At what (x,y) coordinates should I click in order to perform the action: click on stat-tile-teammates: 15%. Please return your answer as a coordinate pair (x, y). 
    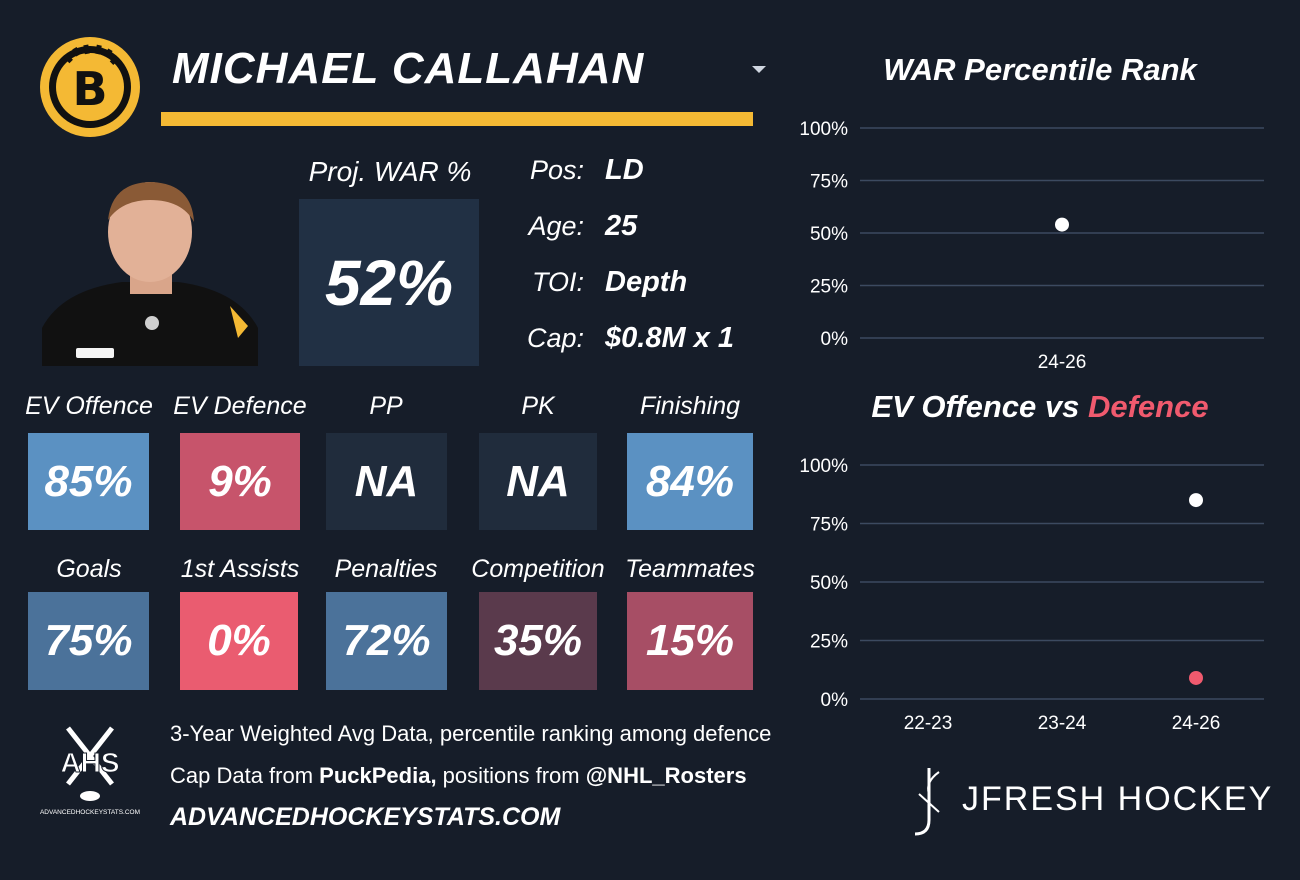
    Looking at the image, I should click on (690, 641).